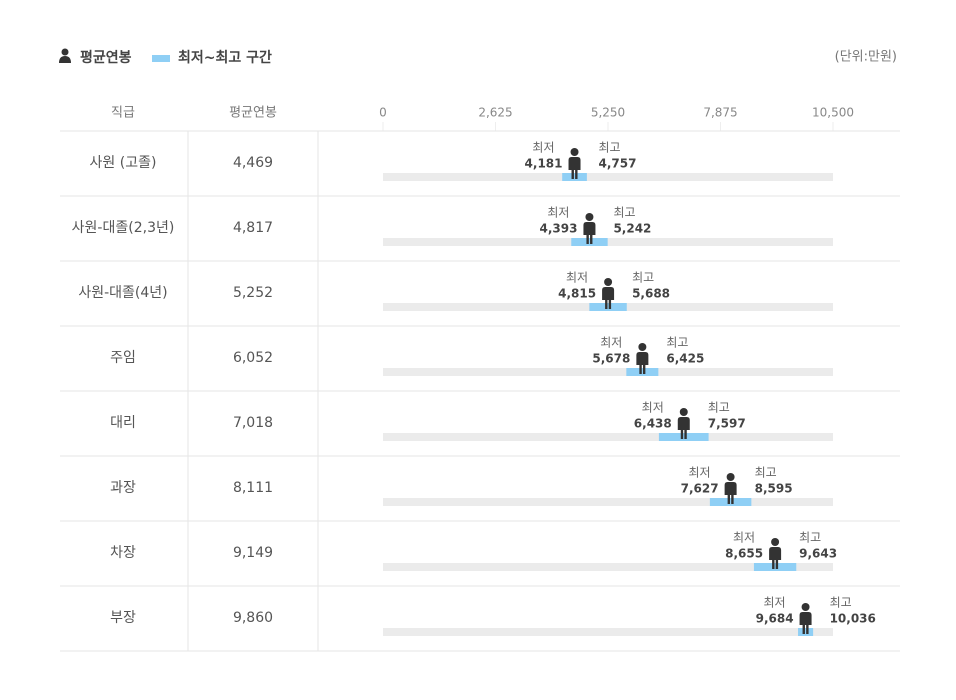 Image resolution: width=956 pixels, height=700 pixels. I want to click on low-label: 5,678, so click(611, 359).